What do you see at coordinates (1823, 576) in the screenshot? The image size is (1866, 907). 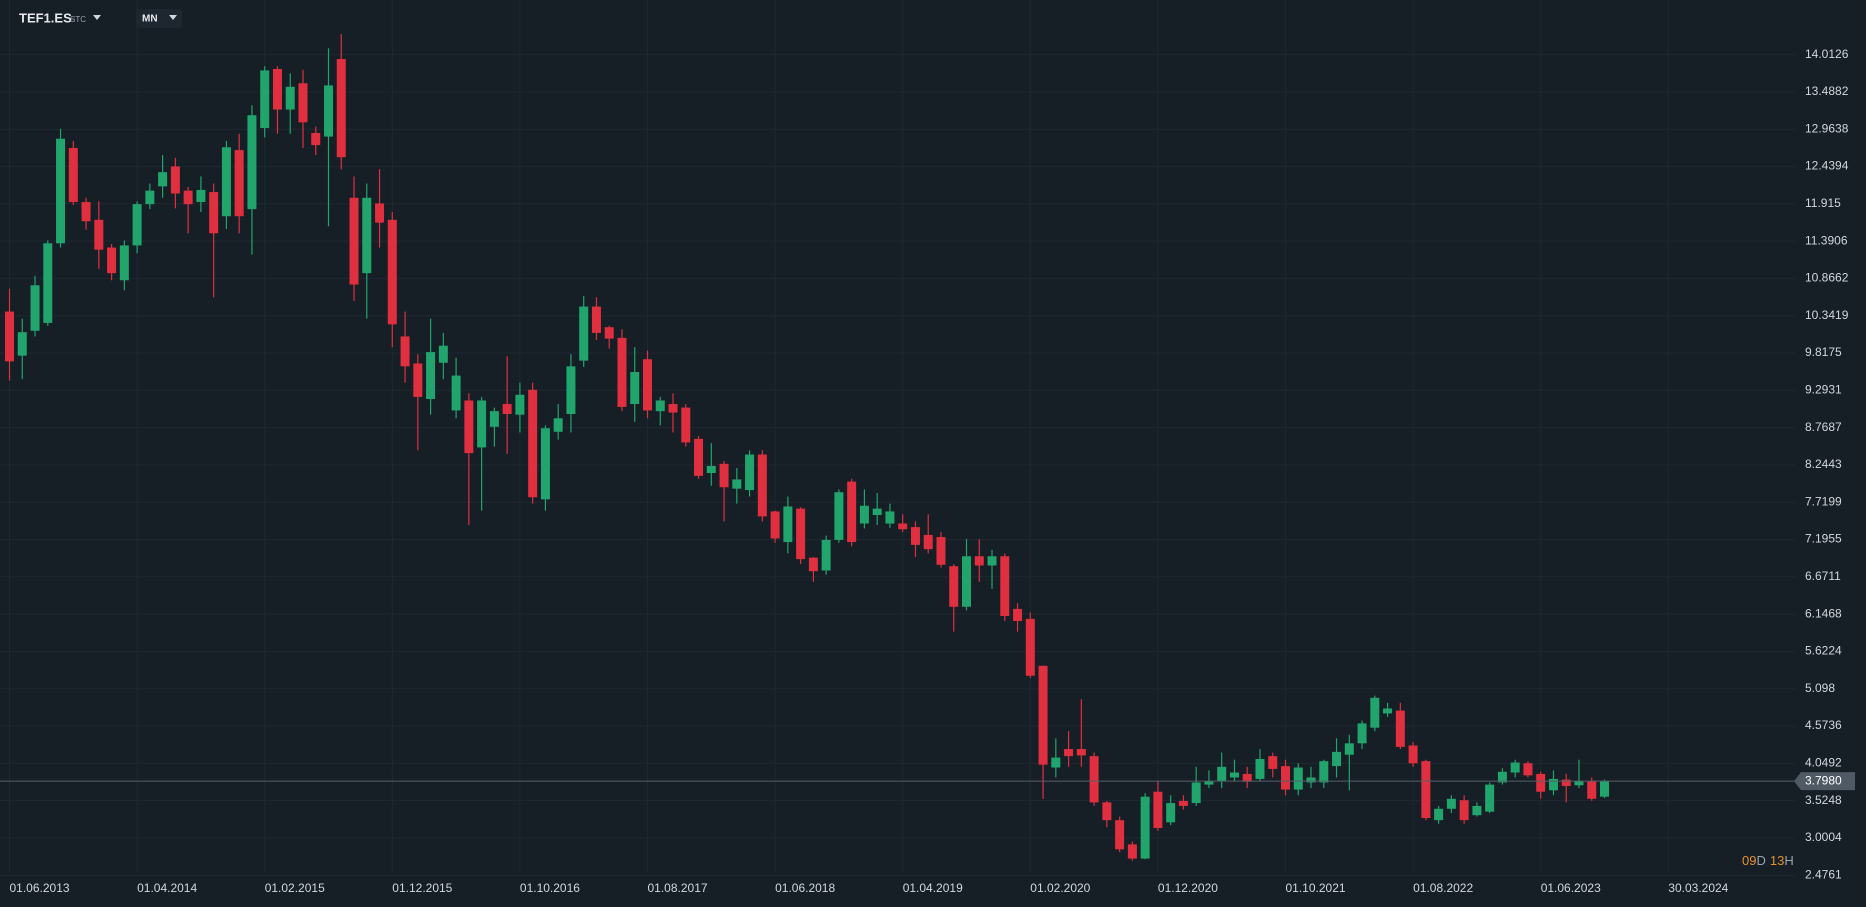 I see `y-tick-label: 6.6711` at bounding box center [1823, 576].